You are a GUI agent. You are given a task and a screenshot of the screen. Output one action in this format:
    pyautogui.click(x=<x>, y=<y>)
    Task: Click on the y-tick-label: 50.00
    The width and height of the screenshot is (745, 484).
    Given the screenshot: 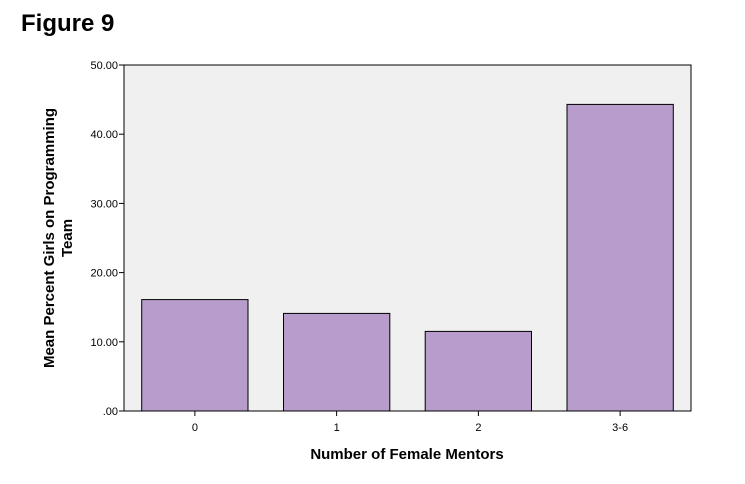 What is the action you would take?
    pyautogui.click(x=104, y=66)
    